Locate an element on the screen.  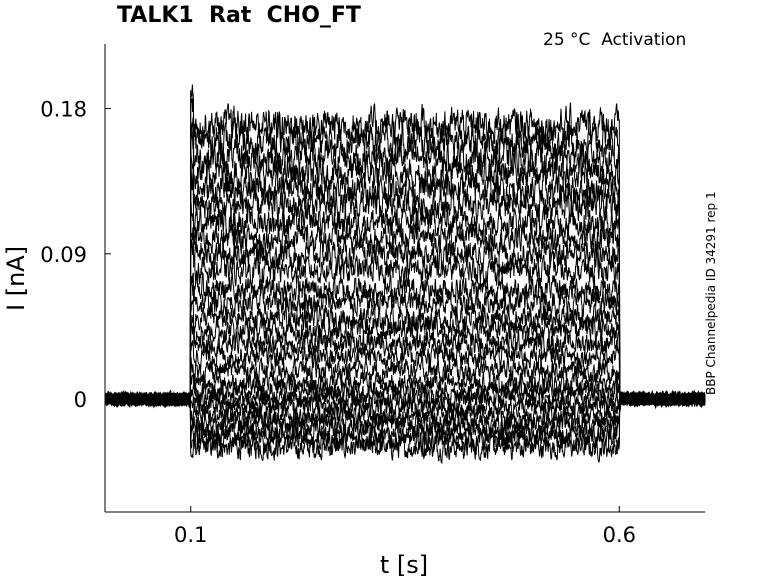
chart-title: TALK1 Rat CHO_FT is located at coordinates (239, 15).